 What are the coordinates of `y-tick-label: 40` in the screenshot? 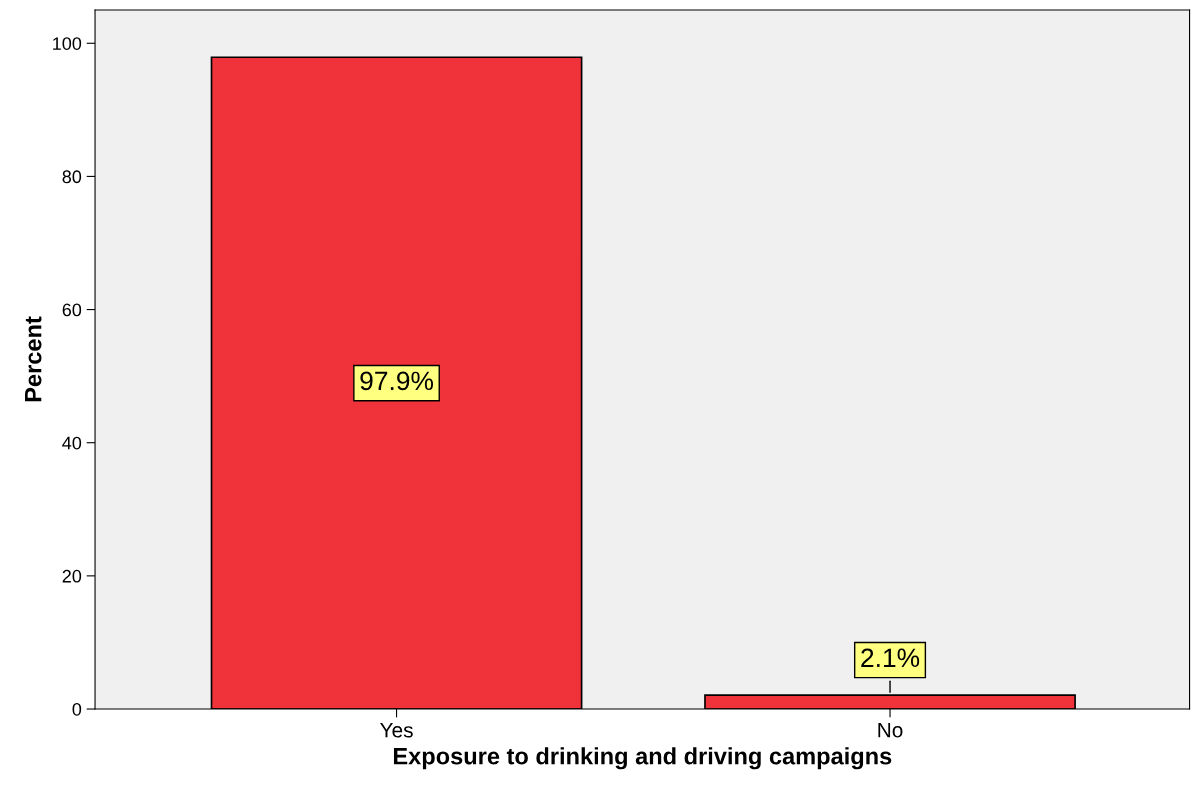 It's located at (72, 443).